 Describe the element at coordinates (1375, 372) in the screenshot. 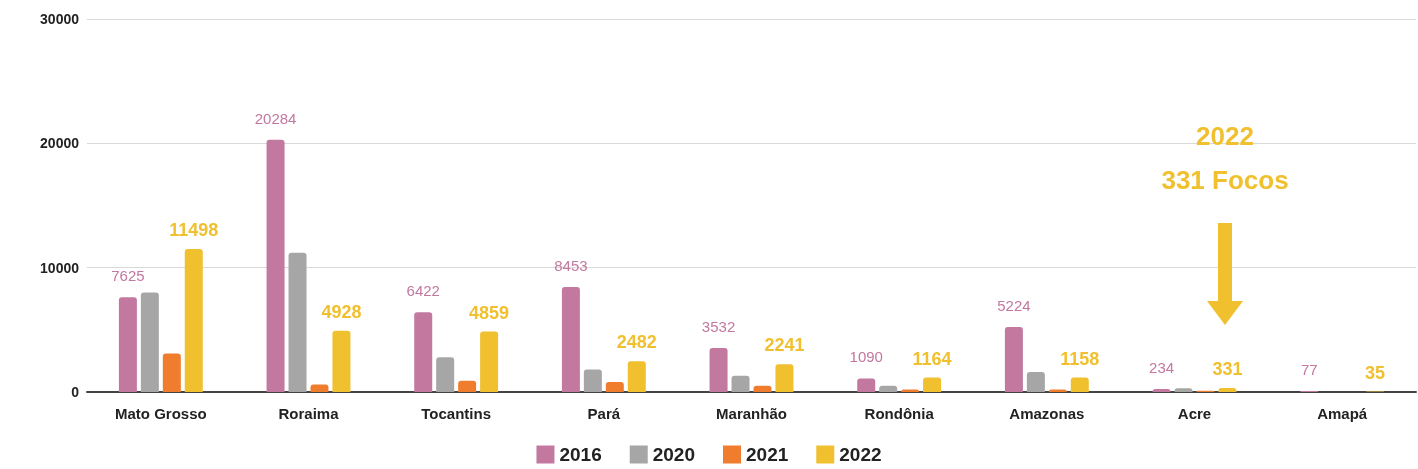

I see `data-label: 35` at that location.